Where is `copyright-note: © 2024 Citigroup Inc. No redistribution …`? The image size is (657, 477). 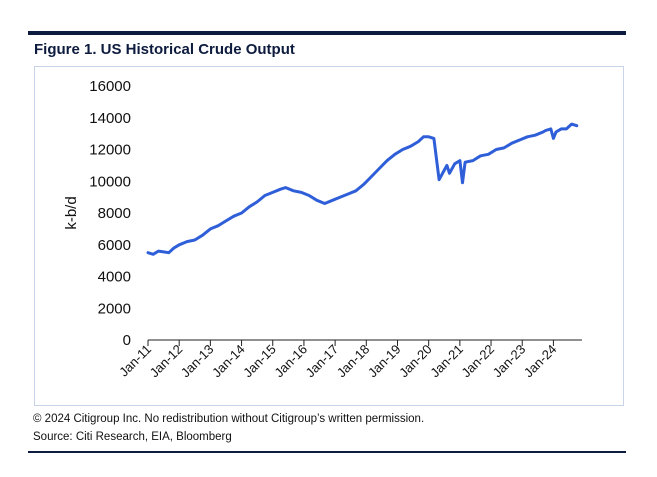
copyright-note: © 2024 Citigroup Inc. No redistribution … is located at coordinates (229, 419).